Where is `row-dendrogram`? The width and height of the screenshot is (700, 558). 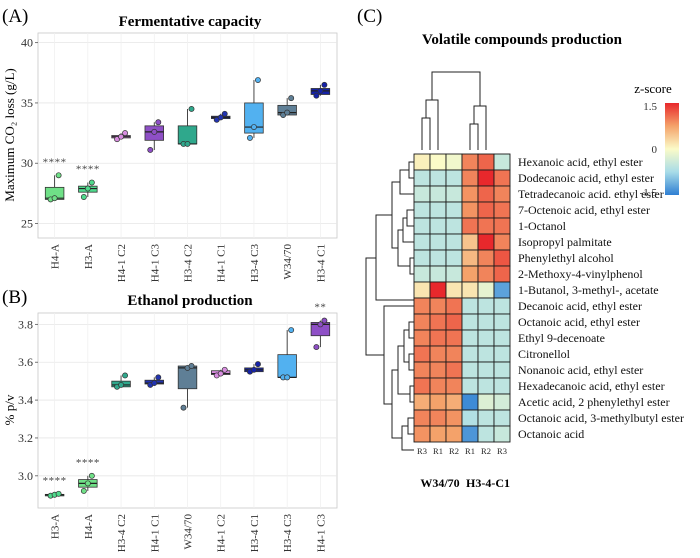 row-dendrogram is located at coordinates (389, 306).